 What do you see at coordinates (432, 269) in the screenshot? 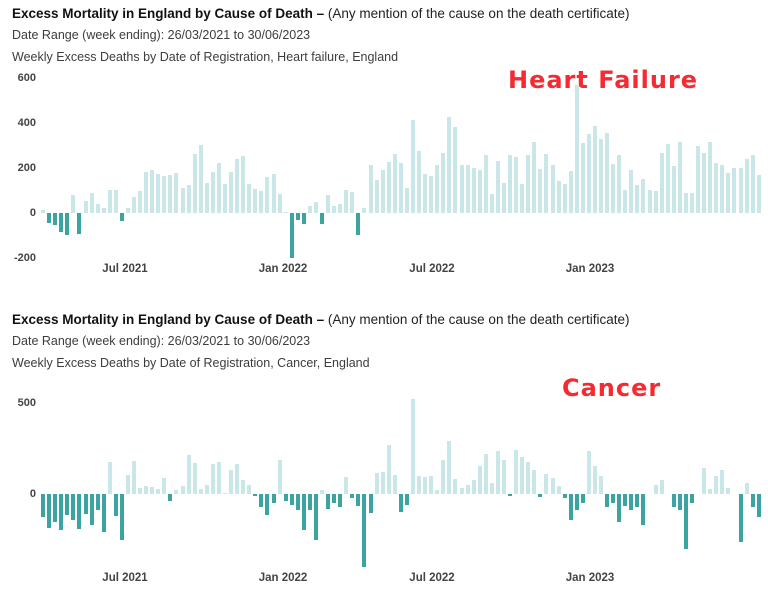
I see `chart1-xtick-jul2022: Jul 2022` at bounding box center [432, 269].